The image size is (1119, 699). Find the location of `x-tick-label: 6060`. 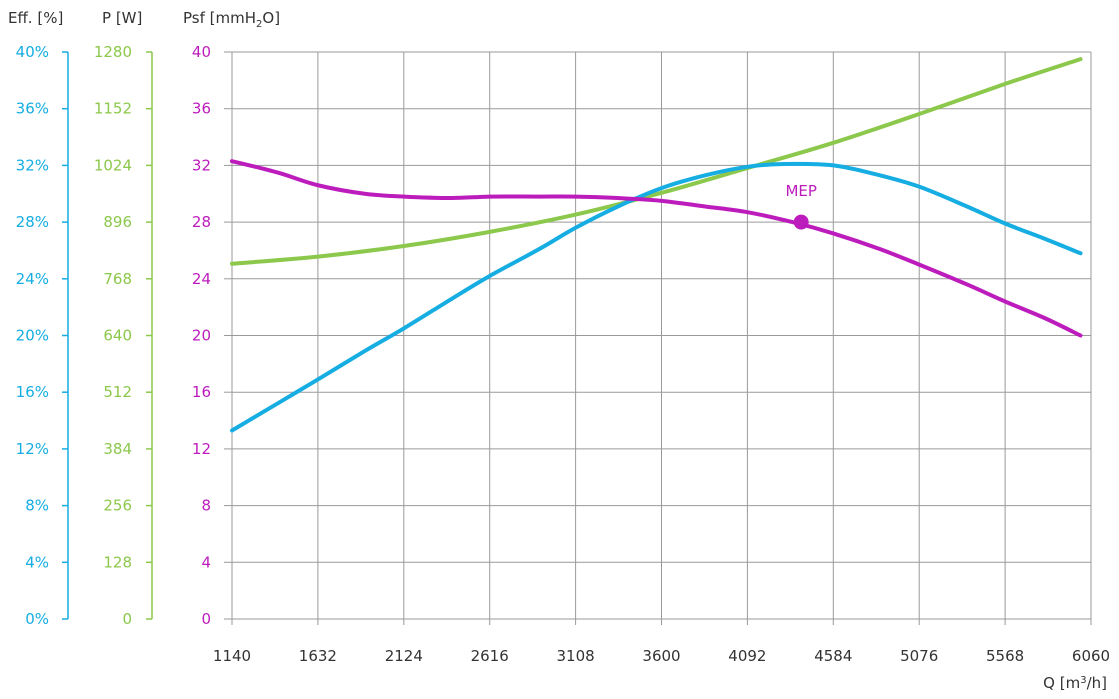

x-tick-label: 6060 is located at coordinates (1091, 656).